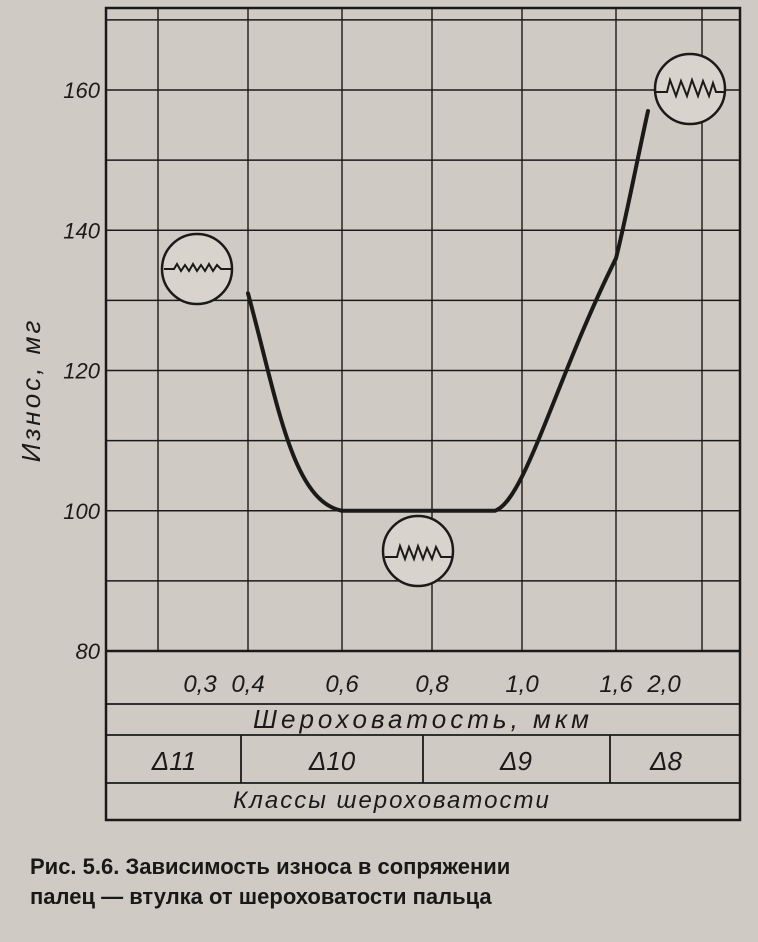 This screenshot has height=942, width=758. I want to click on y-tick-label: 80, so click(88, 651).